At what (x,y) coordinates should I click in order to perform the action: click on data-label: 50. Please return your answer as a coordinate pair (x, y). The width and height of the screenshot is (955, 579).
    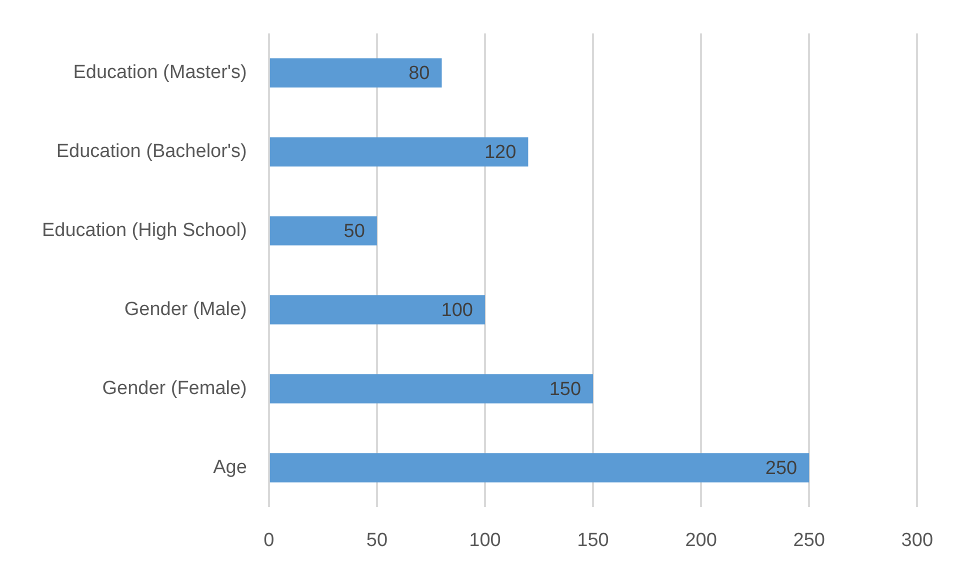
    Looking at the image, I should click on (354, 231).